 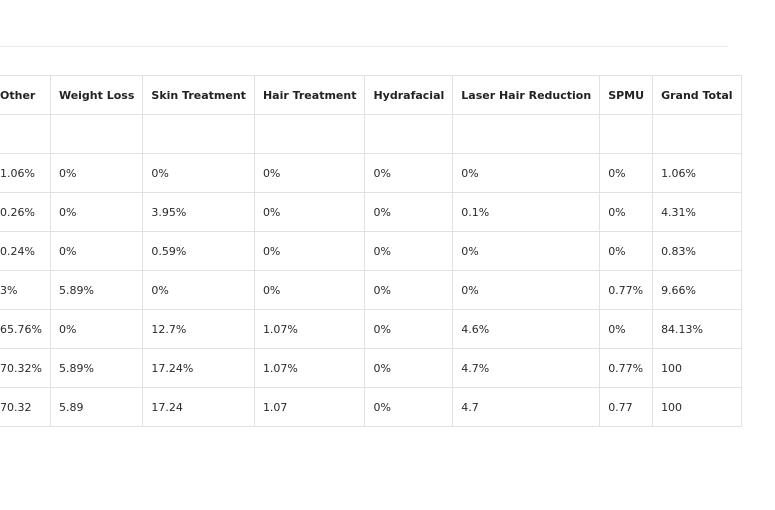 What do you see at coordinates (198, 251) in the screenshot?
I see `table-cell: 0.59%` at bounding box center [198, 251].